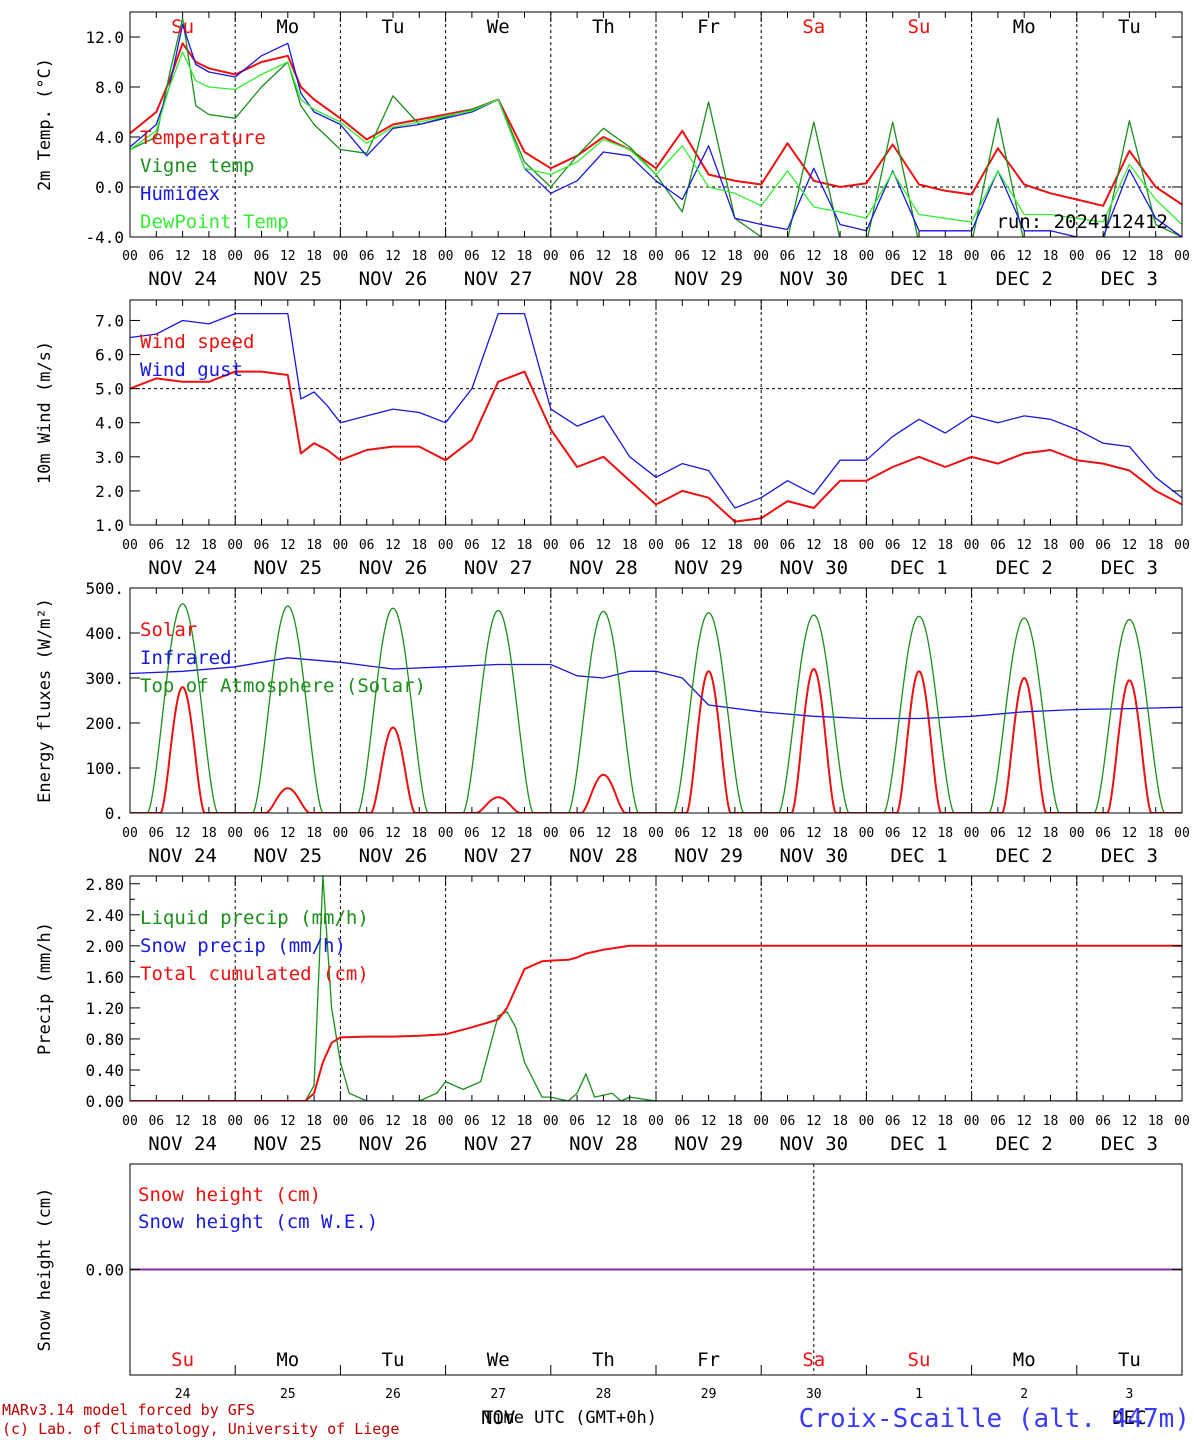  Describe the element at coordinates (254, 918) in the screenshot. I see `legend-label: Liquid precip (mm/h)` at that location.